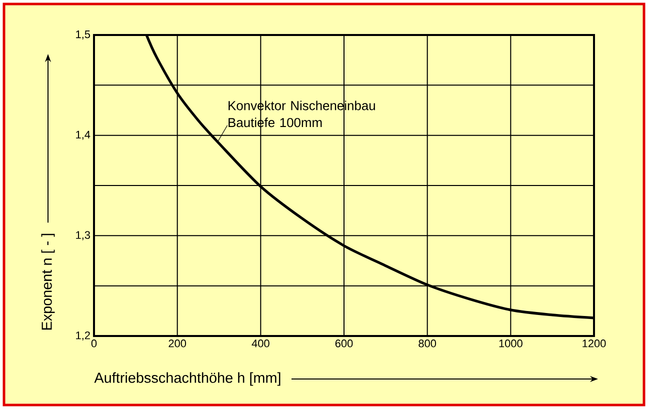  Describe the element at coordinates (83, 35) in the screenshot. I see `y-tick-label: 1,5` at that location.